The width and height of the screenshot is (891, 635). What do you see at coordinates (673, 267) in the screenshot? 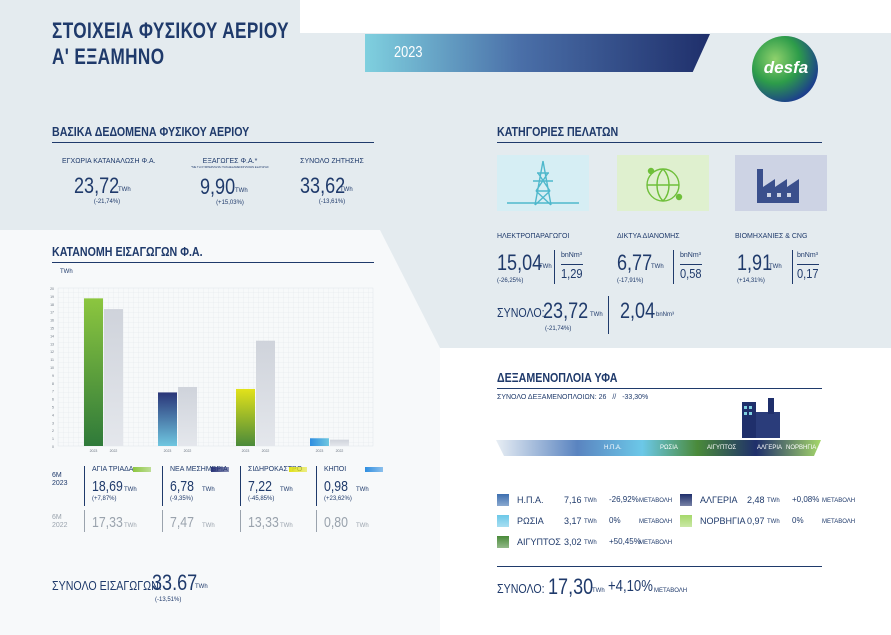
I see `customer-sep-distribution` at bounding box center [673, 267].